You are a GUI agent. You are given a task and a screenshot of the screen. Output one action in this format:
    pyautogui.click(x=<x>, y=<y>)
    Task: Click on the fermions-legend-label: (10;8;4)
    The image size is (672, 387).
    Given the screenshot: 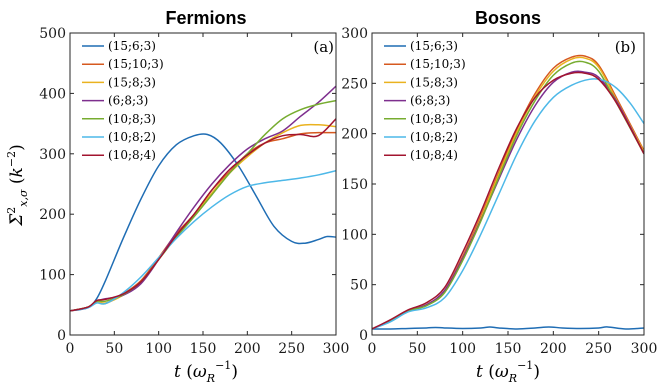 What is the action you would take?
    pyautogui.click(x=132, y=155)
    